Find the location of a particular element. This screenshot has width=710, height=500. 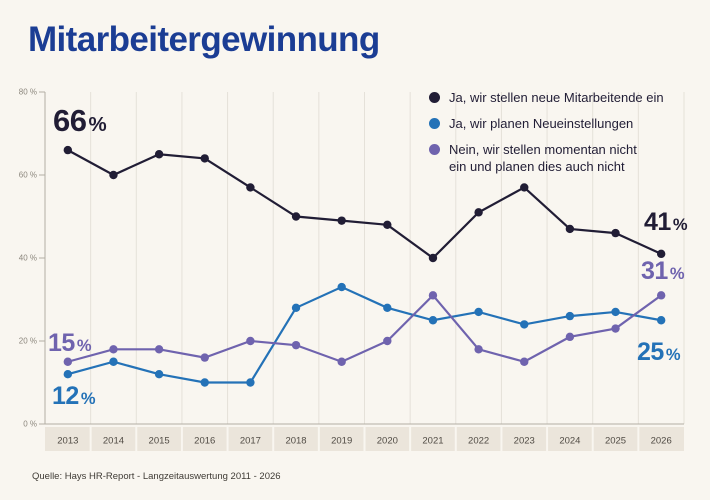

year-label: 2016 is located at coordinates (204, 441).